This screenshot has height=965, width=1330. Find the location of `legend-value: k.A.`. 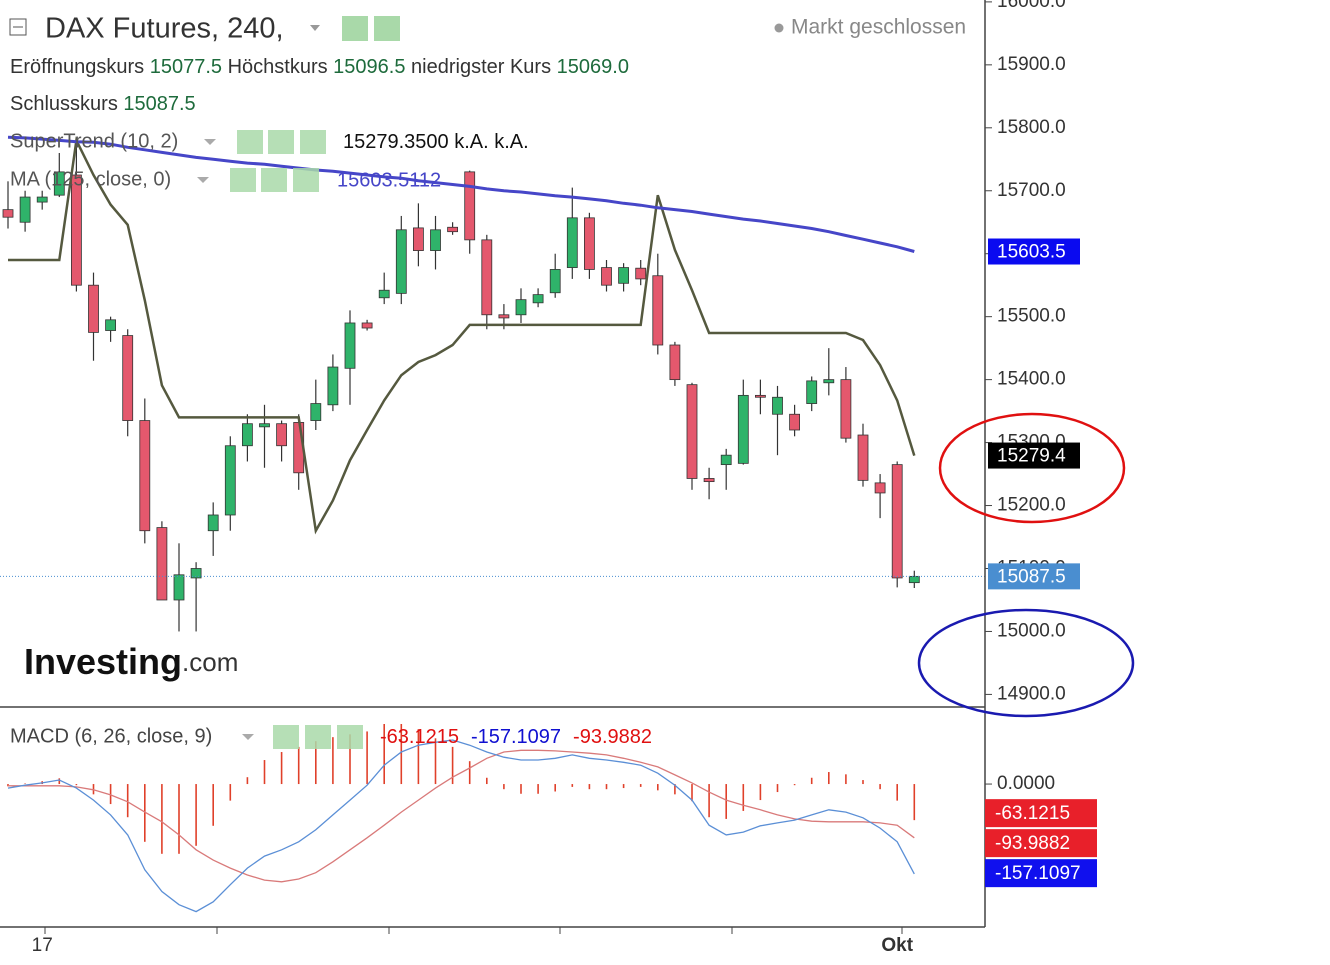

legend-value: k.A. is located at coordinates (511, 142).